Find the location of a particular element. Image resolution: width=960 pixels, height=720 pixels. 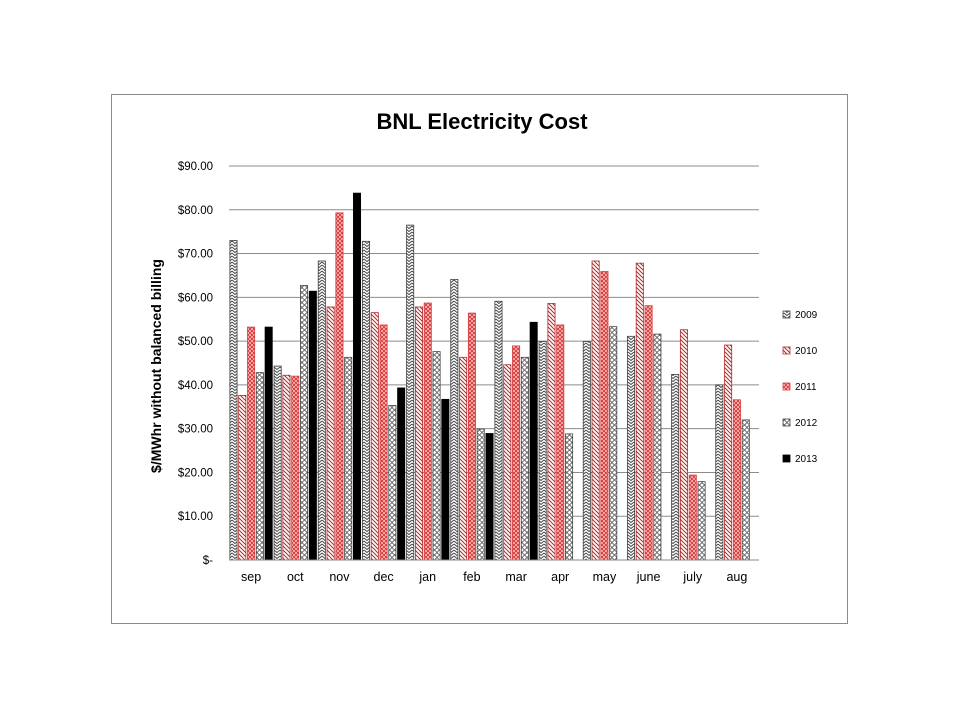

bar-2012-oct is located at coordinates (304, 423).